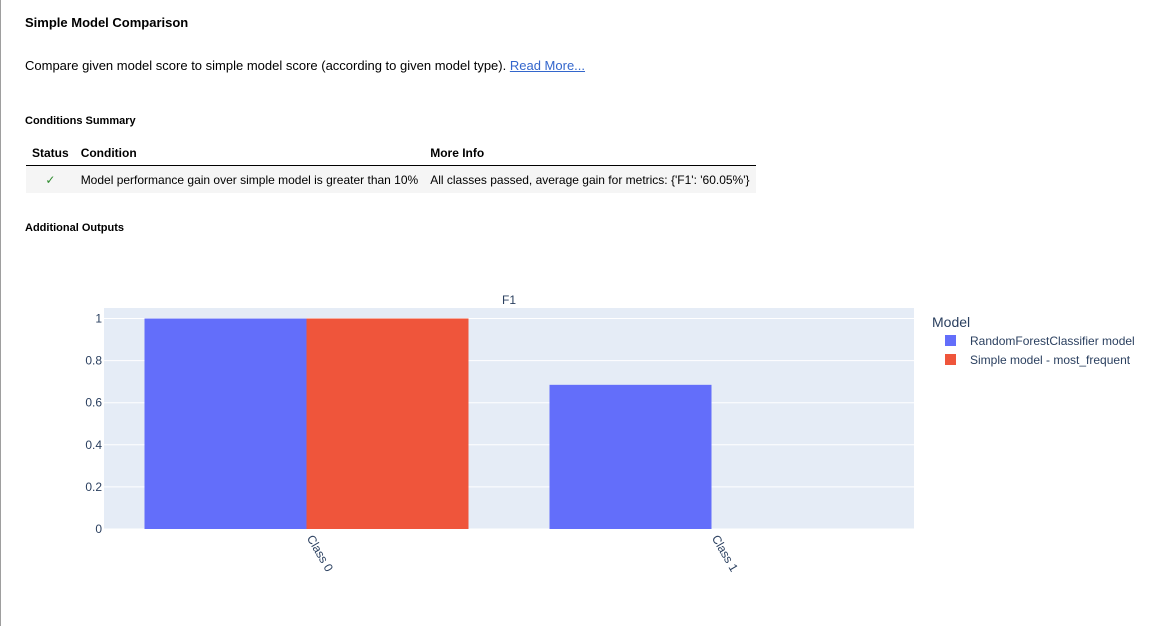 This screenshot has width=1161, height=626. What do you see at coordinates (80, 121) in the screenshot?
I see `conditions-summary-heading: Conditions Summary` at bounding box center [80, 121].